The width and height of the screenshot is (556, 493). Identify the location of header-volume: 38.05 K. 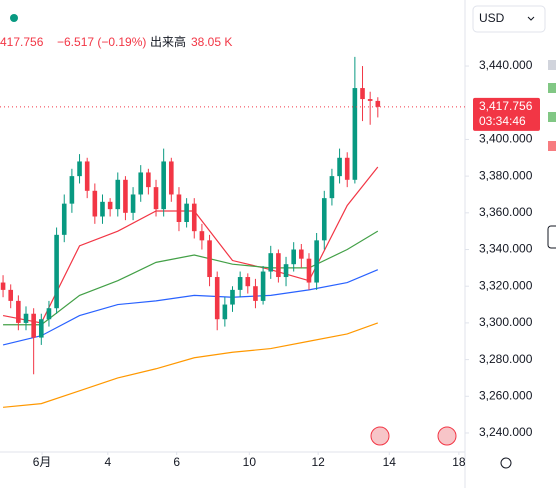
(211, 42).